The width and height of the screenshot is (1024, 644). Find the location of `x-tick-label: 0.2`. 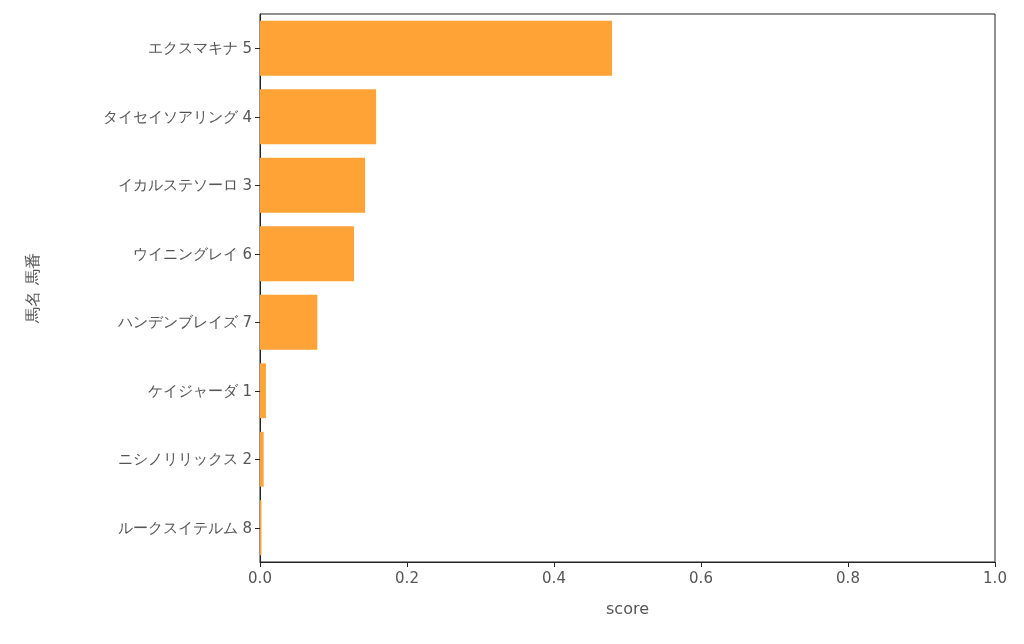

x-tick-label: 0.2 is located at coordinates (407, 577).